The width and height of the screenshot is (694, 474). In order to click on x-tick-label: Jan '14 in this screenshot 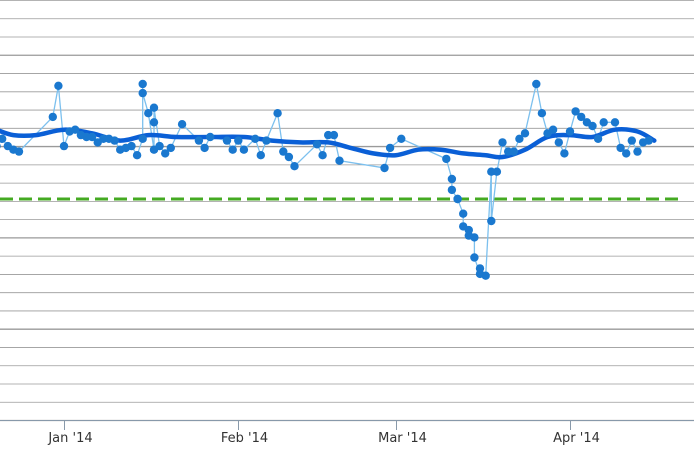, I will do `click(69, 438)`.